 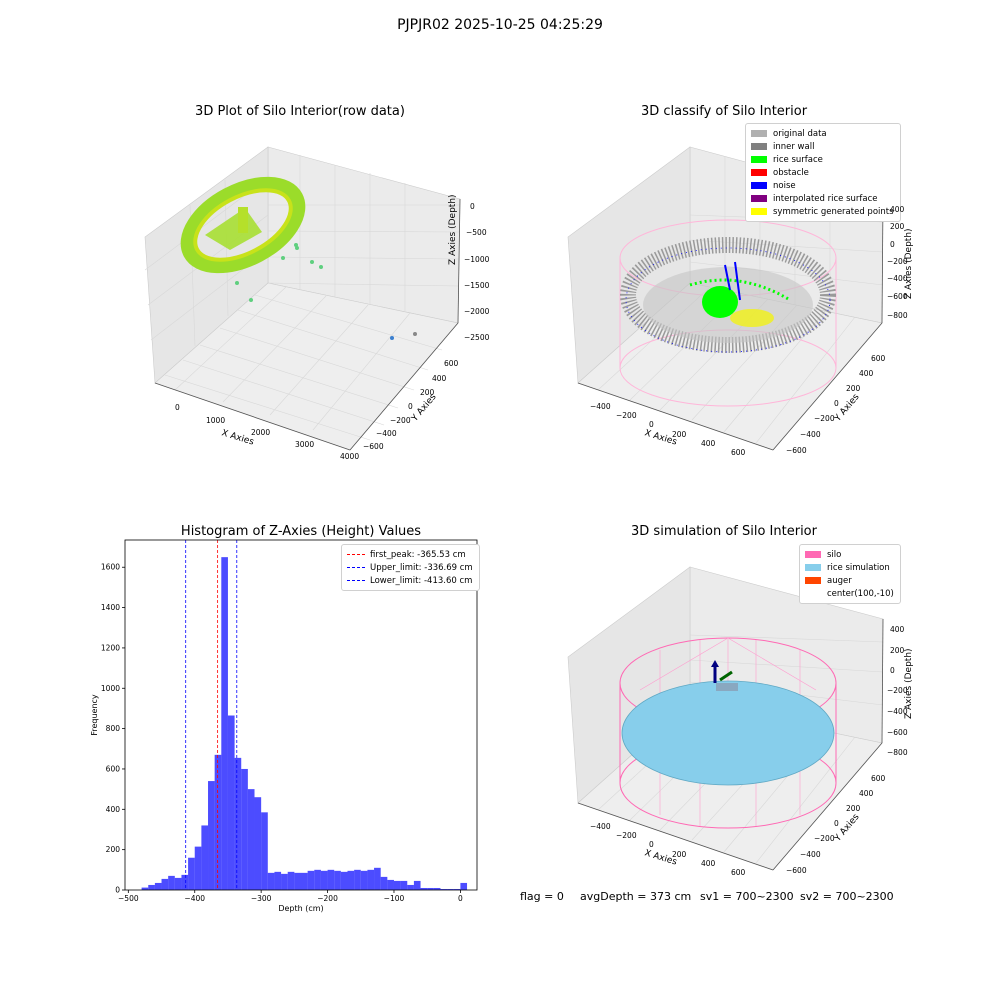 What do you see at coordinates (897, 261) in the screenshot?
I see `classify-ztick: −200` at bounding box center [897, 261].